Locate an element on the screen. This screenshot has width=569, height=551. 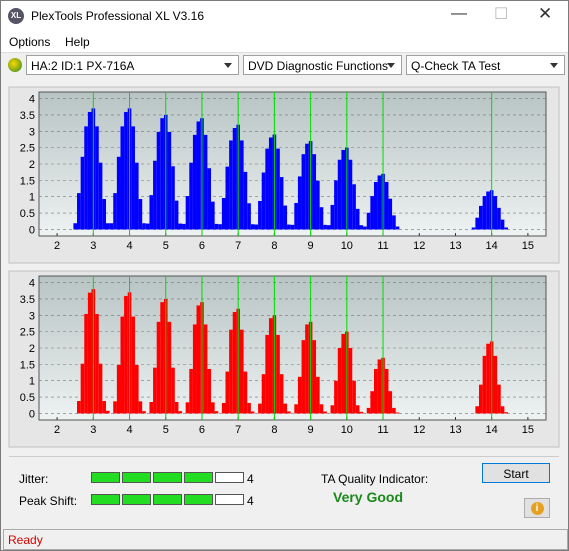
jitter-label: Jitter: is located at coordinates (34, 479).